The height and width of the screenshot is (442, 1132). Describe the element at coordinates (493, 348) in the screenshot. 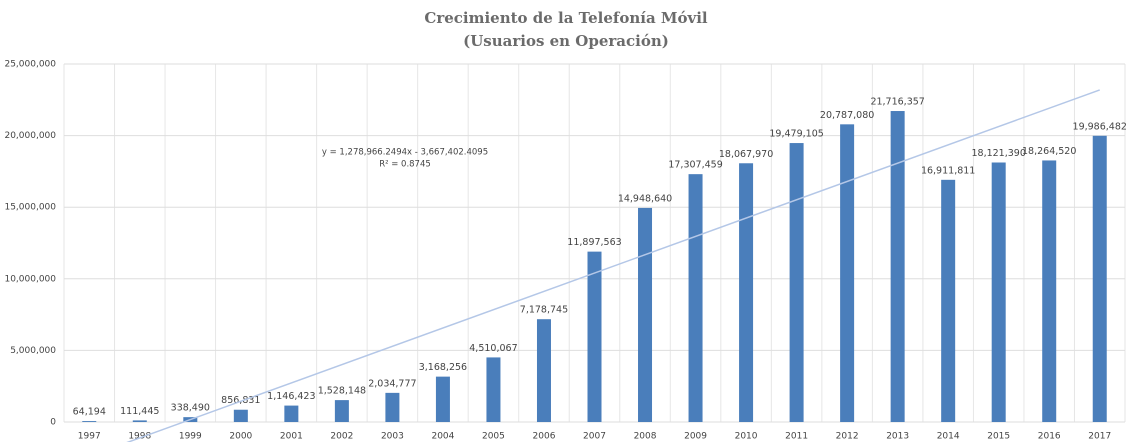

I see `data-label: 4,510,067` at that location.